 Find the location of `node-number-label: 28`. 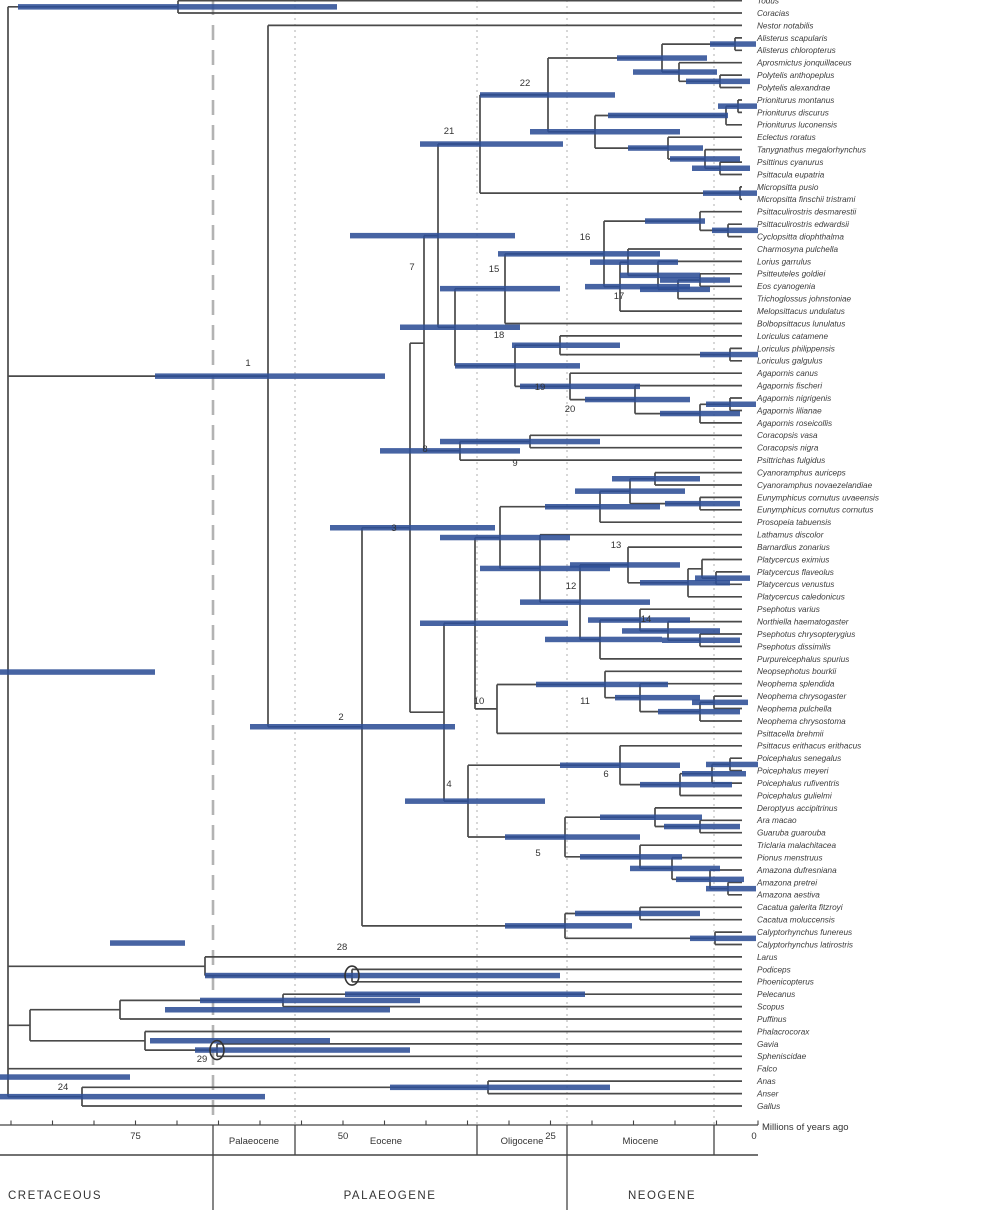

node-number-label: 28 is located at coordinates (342, 947).